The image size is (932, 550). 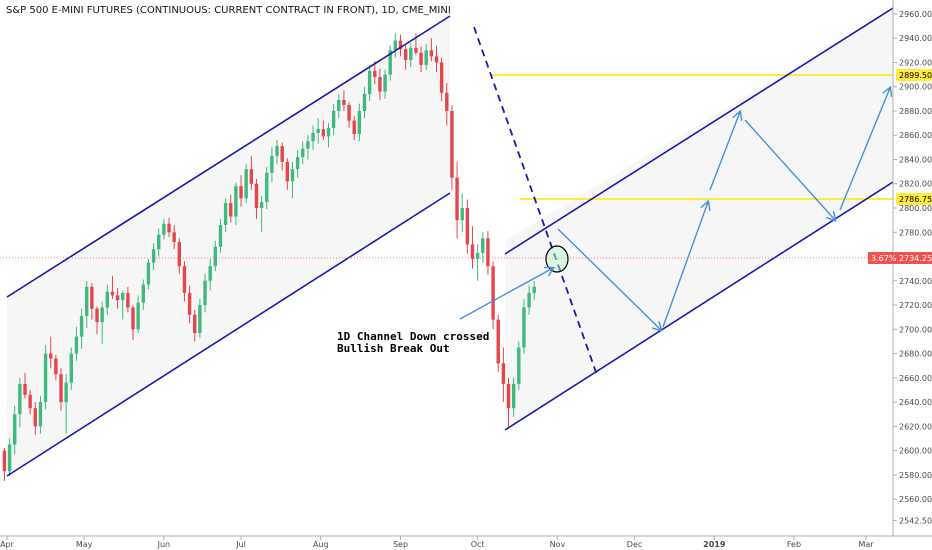 I want to click on y-tick-label: 2660.00, so click(x=915, y=378).